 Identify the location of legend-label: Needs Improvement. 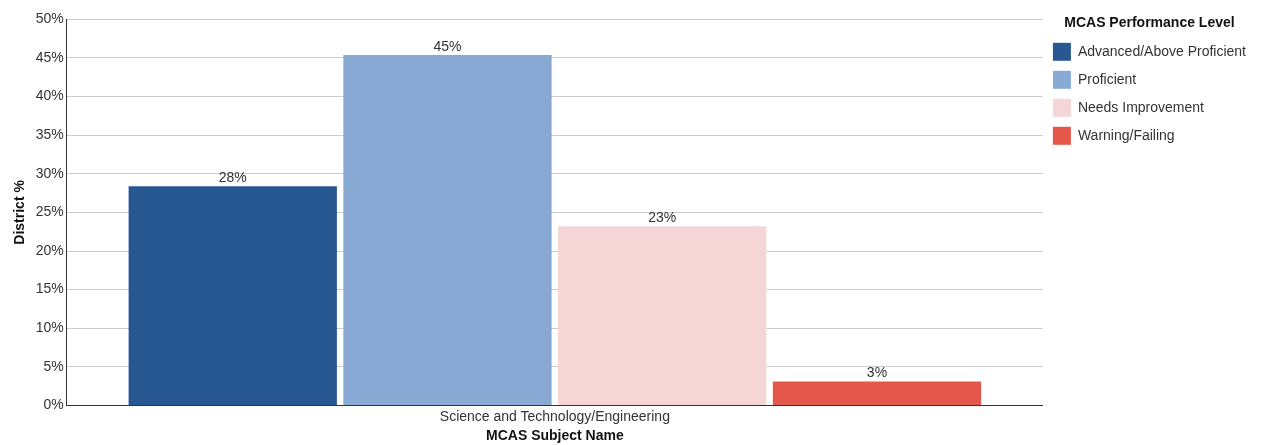
(1141, 106).